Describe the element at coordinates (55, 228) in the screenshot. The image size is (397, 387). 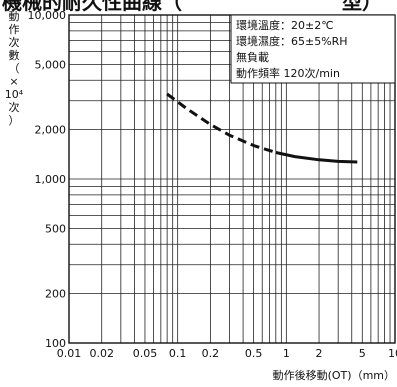
I see `y-tick-label: 500` at that location.